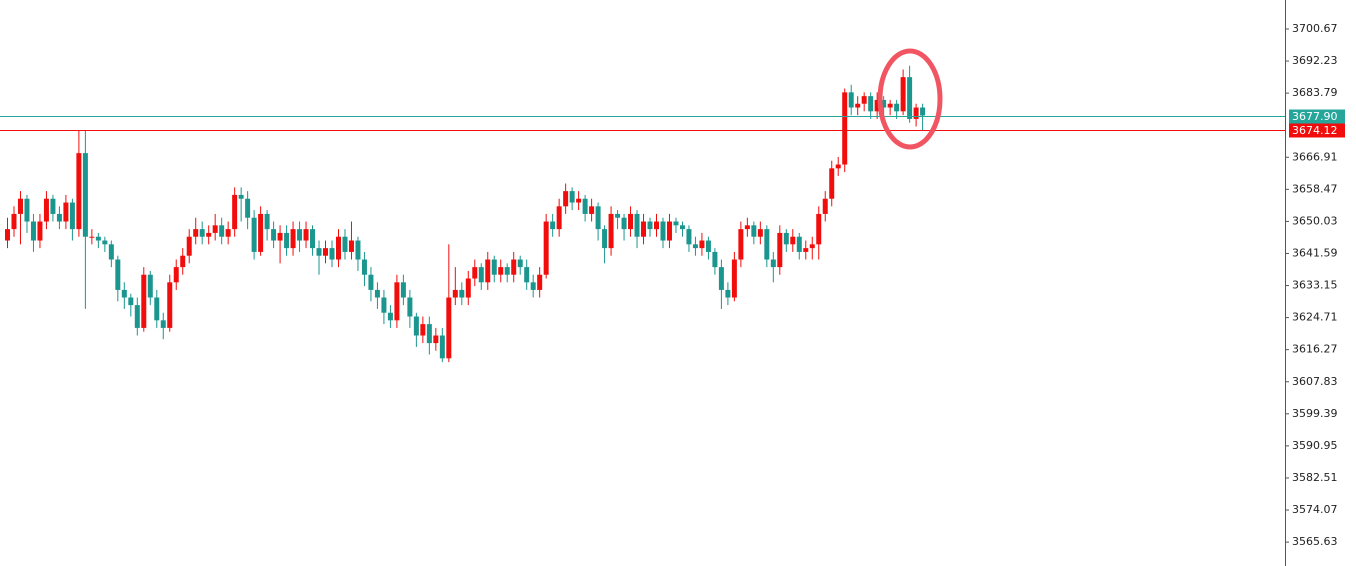  Describe the element at coordinates (1315, 60) in the screenshot. I see `y-tick-label: 3692.23` at that location.